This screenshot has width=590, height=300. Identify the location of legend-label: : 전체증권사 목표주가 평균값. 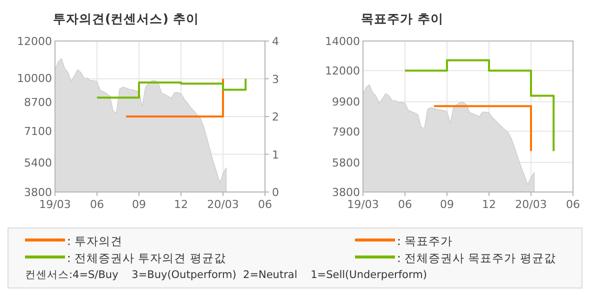
(476, 258).